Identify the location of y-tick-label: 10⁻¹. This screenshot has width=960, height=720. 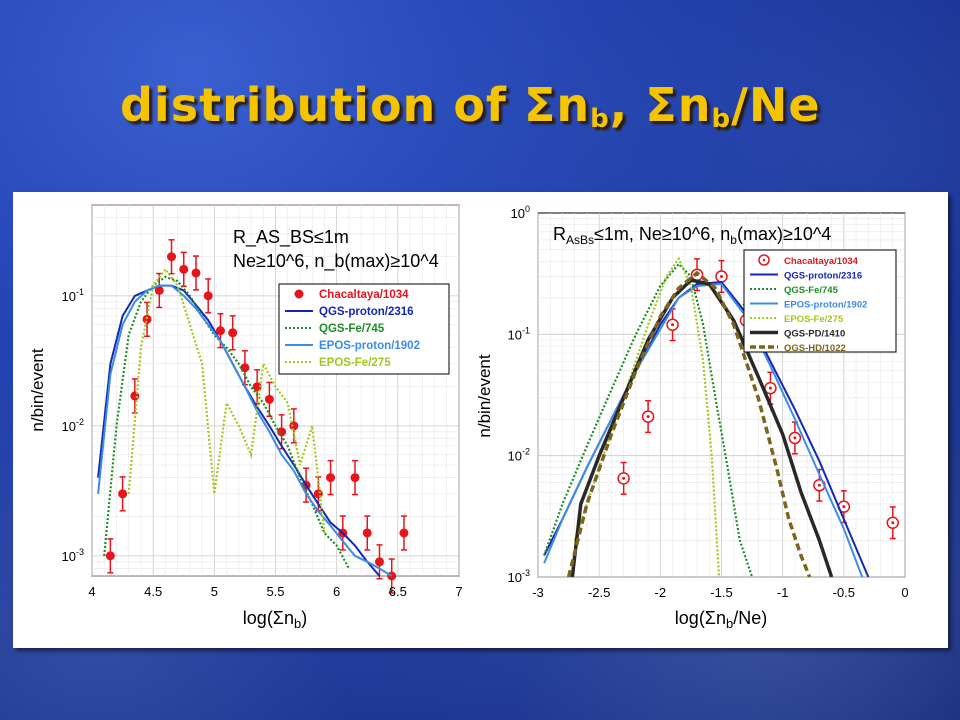
(519, 333).